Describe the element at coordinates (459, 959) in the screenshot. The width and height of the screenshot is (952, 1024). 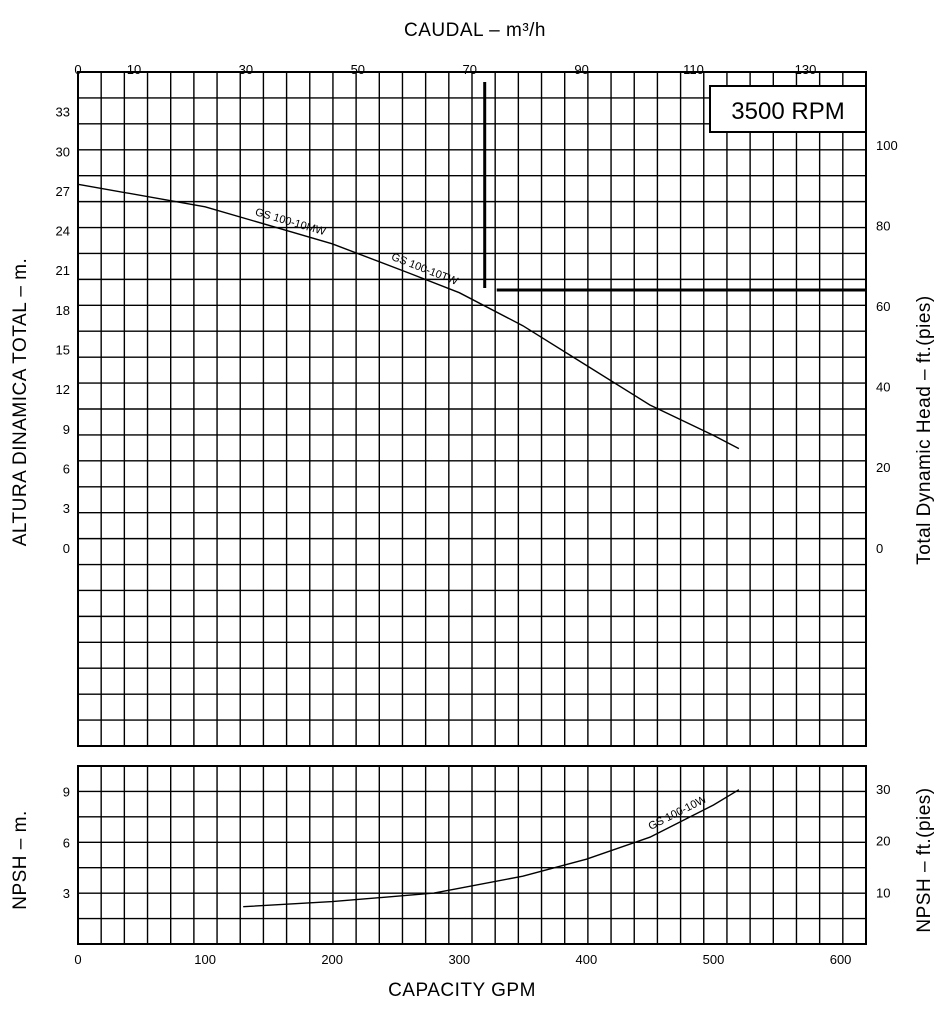
I see `x-tick-gpm: 300` at that location.